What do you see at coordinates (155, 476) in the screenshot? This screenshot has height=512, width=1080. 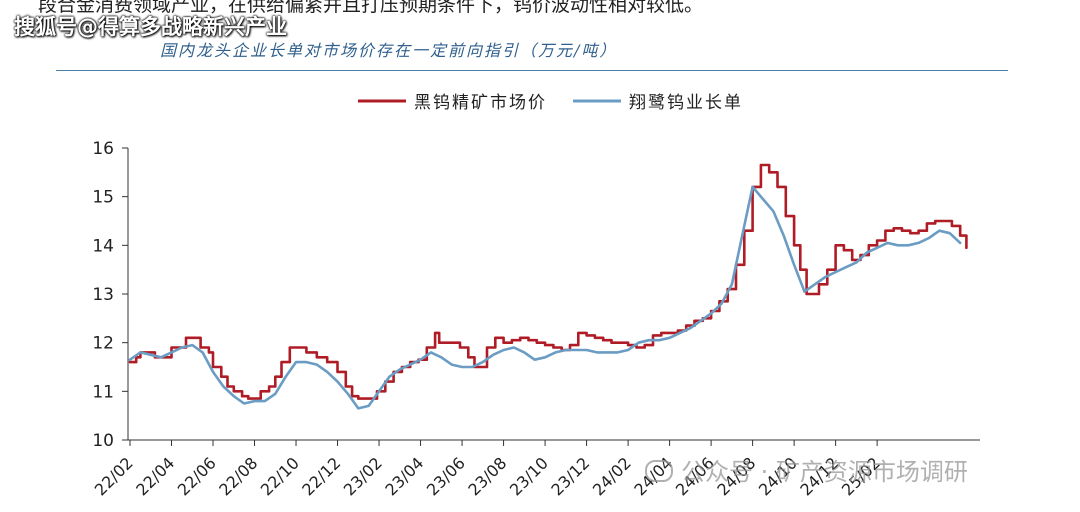 I see `x-tick-label: 22/04` at bounding box center [155, 476].